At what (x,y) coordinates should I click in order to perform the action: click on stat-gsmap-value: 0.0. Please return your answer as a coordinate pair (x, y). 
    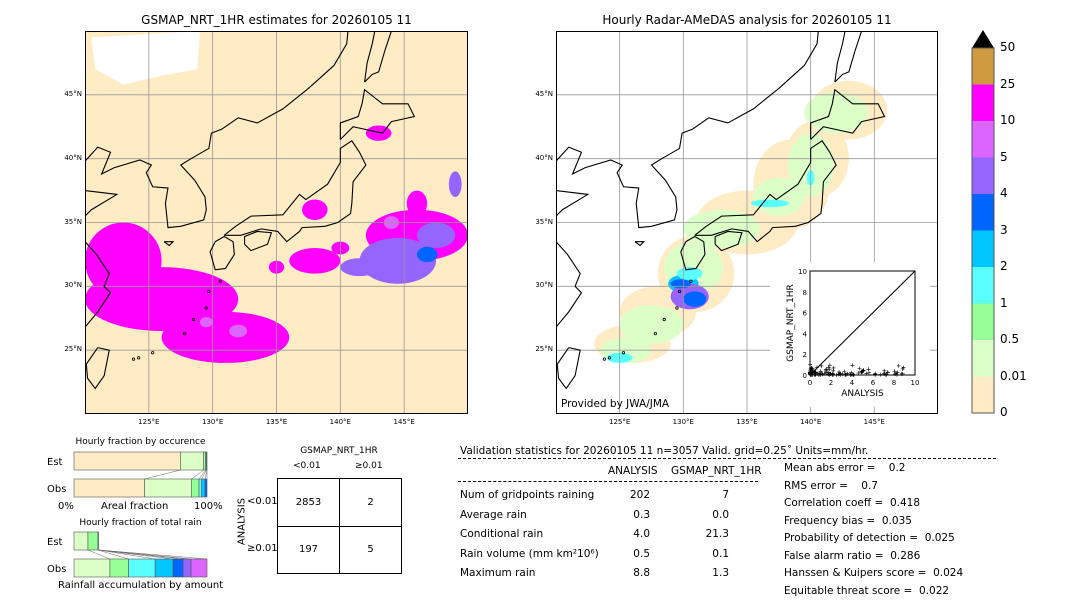
    Looking at the image, I should click on (720, 514).